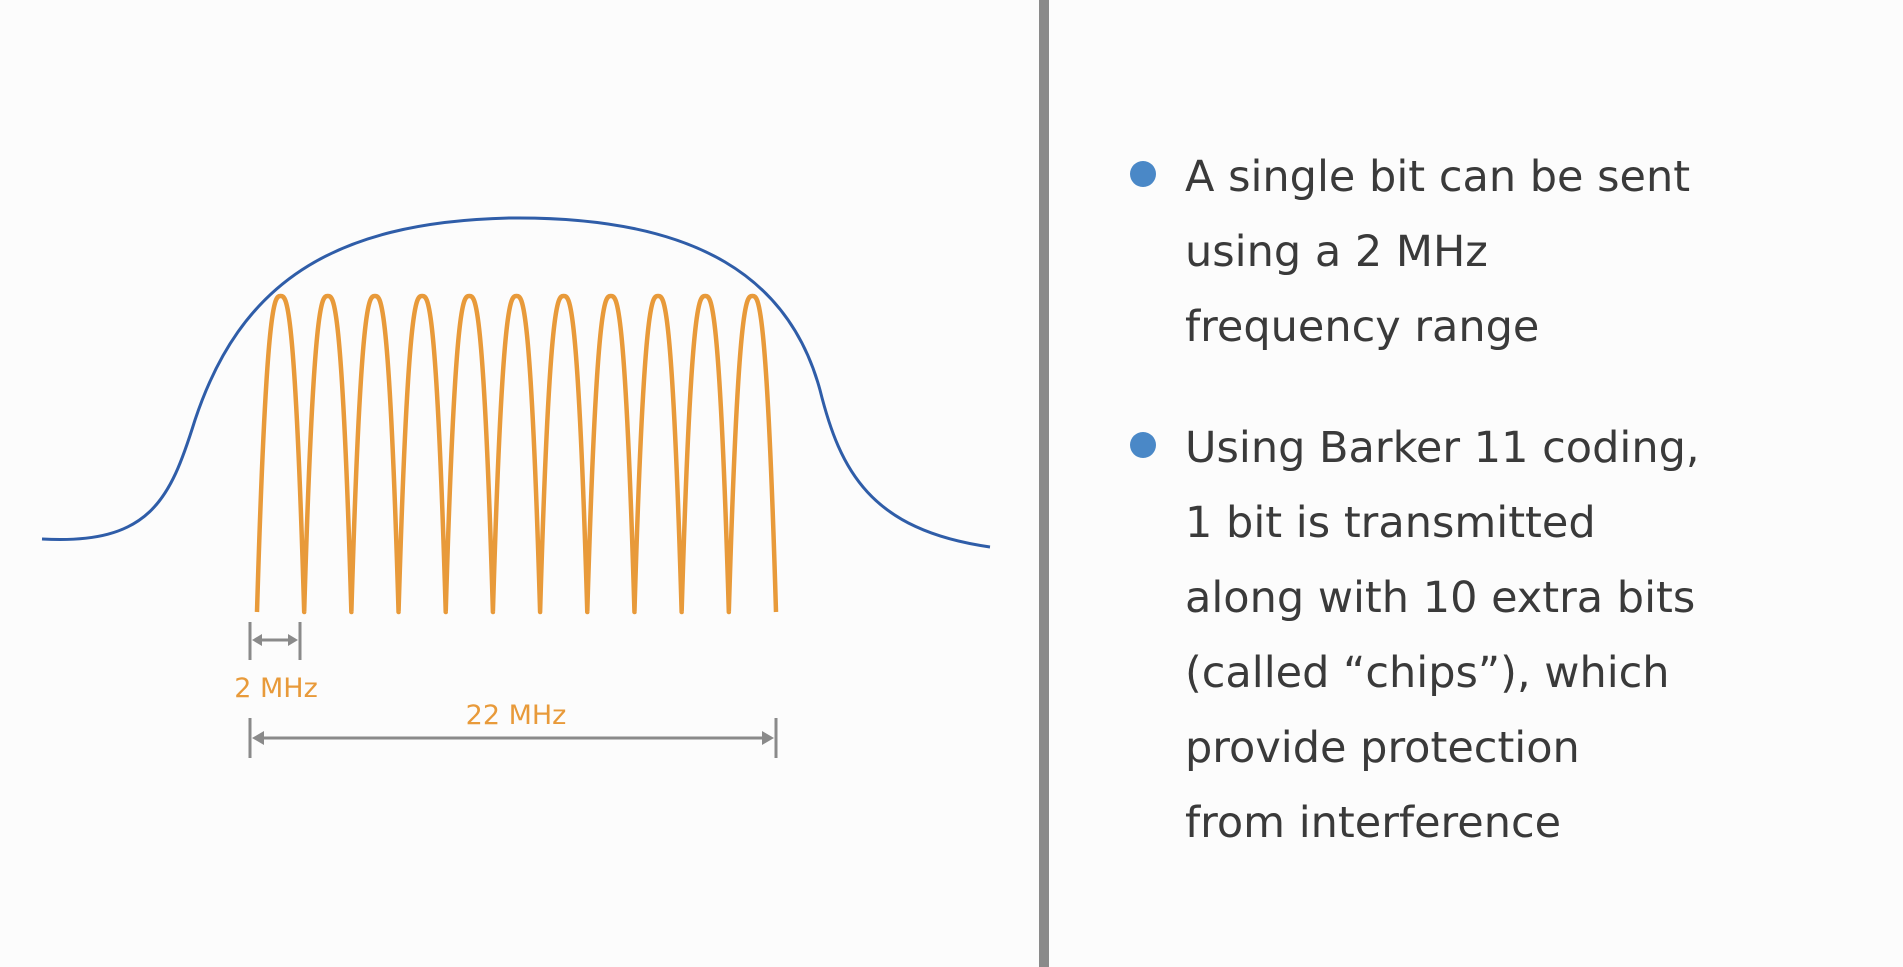  What do you see at coordinates (1044, 483) in the screenshot?
I see `vertical-divider` at bounding box center [1044, 483].